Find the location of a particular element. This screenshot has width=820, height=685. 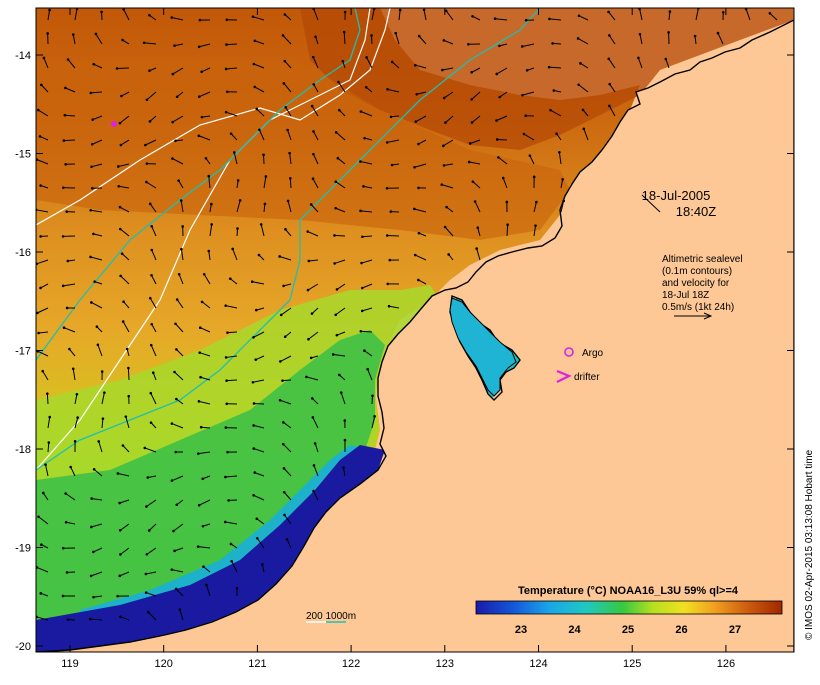

map-date: 18-Jul-2005 is located at coordinates (676, 195).